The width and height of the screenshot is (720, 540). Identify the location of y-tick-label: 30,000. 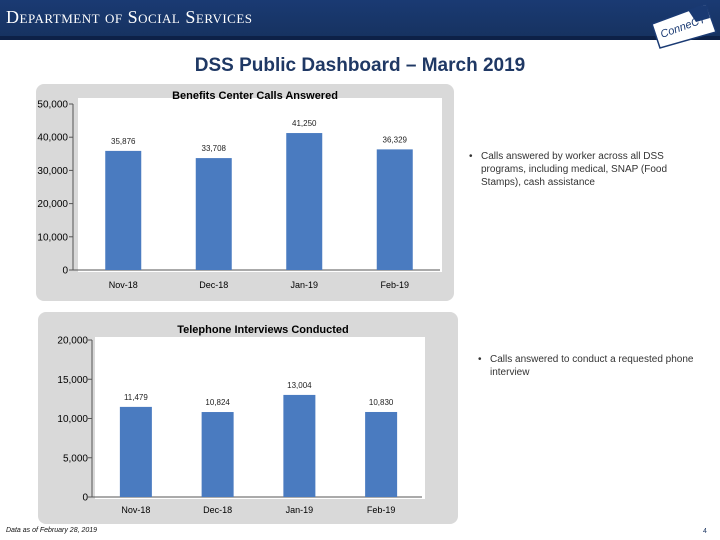
(52, 171).